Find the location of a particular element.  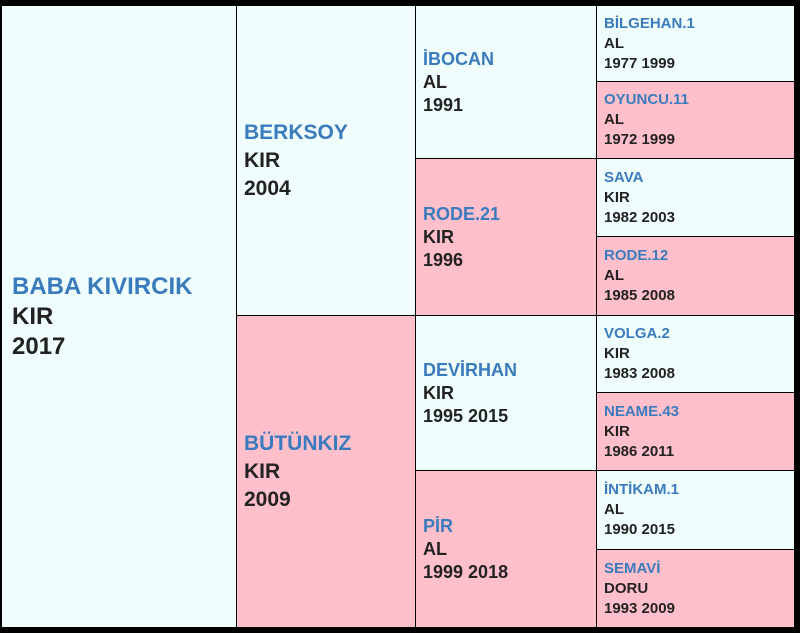

ggp-years: 1983 2008 is located at coordinates (639, 373).